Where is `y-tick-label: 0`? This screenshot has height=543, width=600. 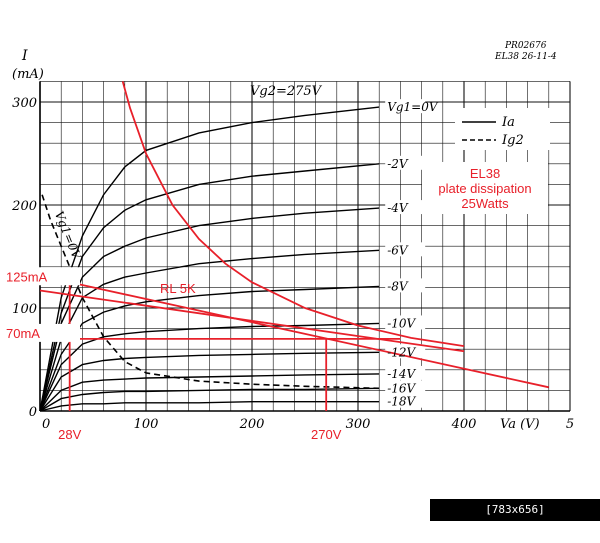 y-tick-label: 0 is located at coordinates (33, 412).